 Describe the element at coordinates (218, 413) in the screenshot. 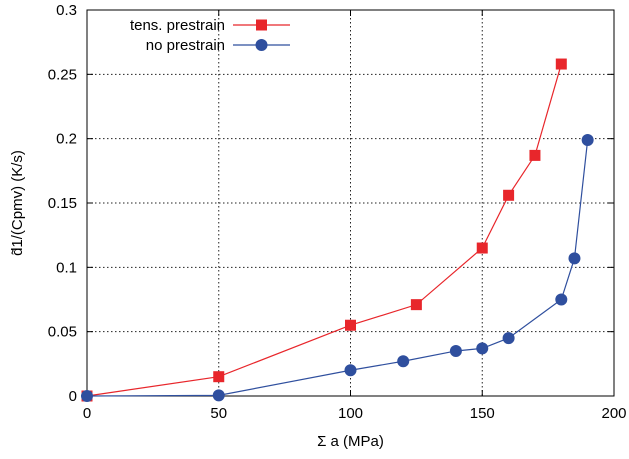

I see `x-tick-label: 50` at that location.